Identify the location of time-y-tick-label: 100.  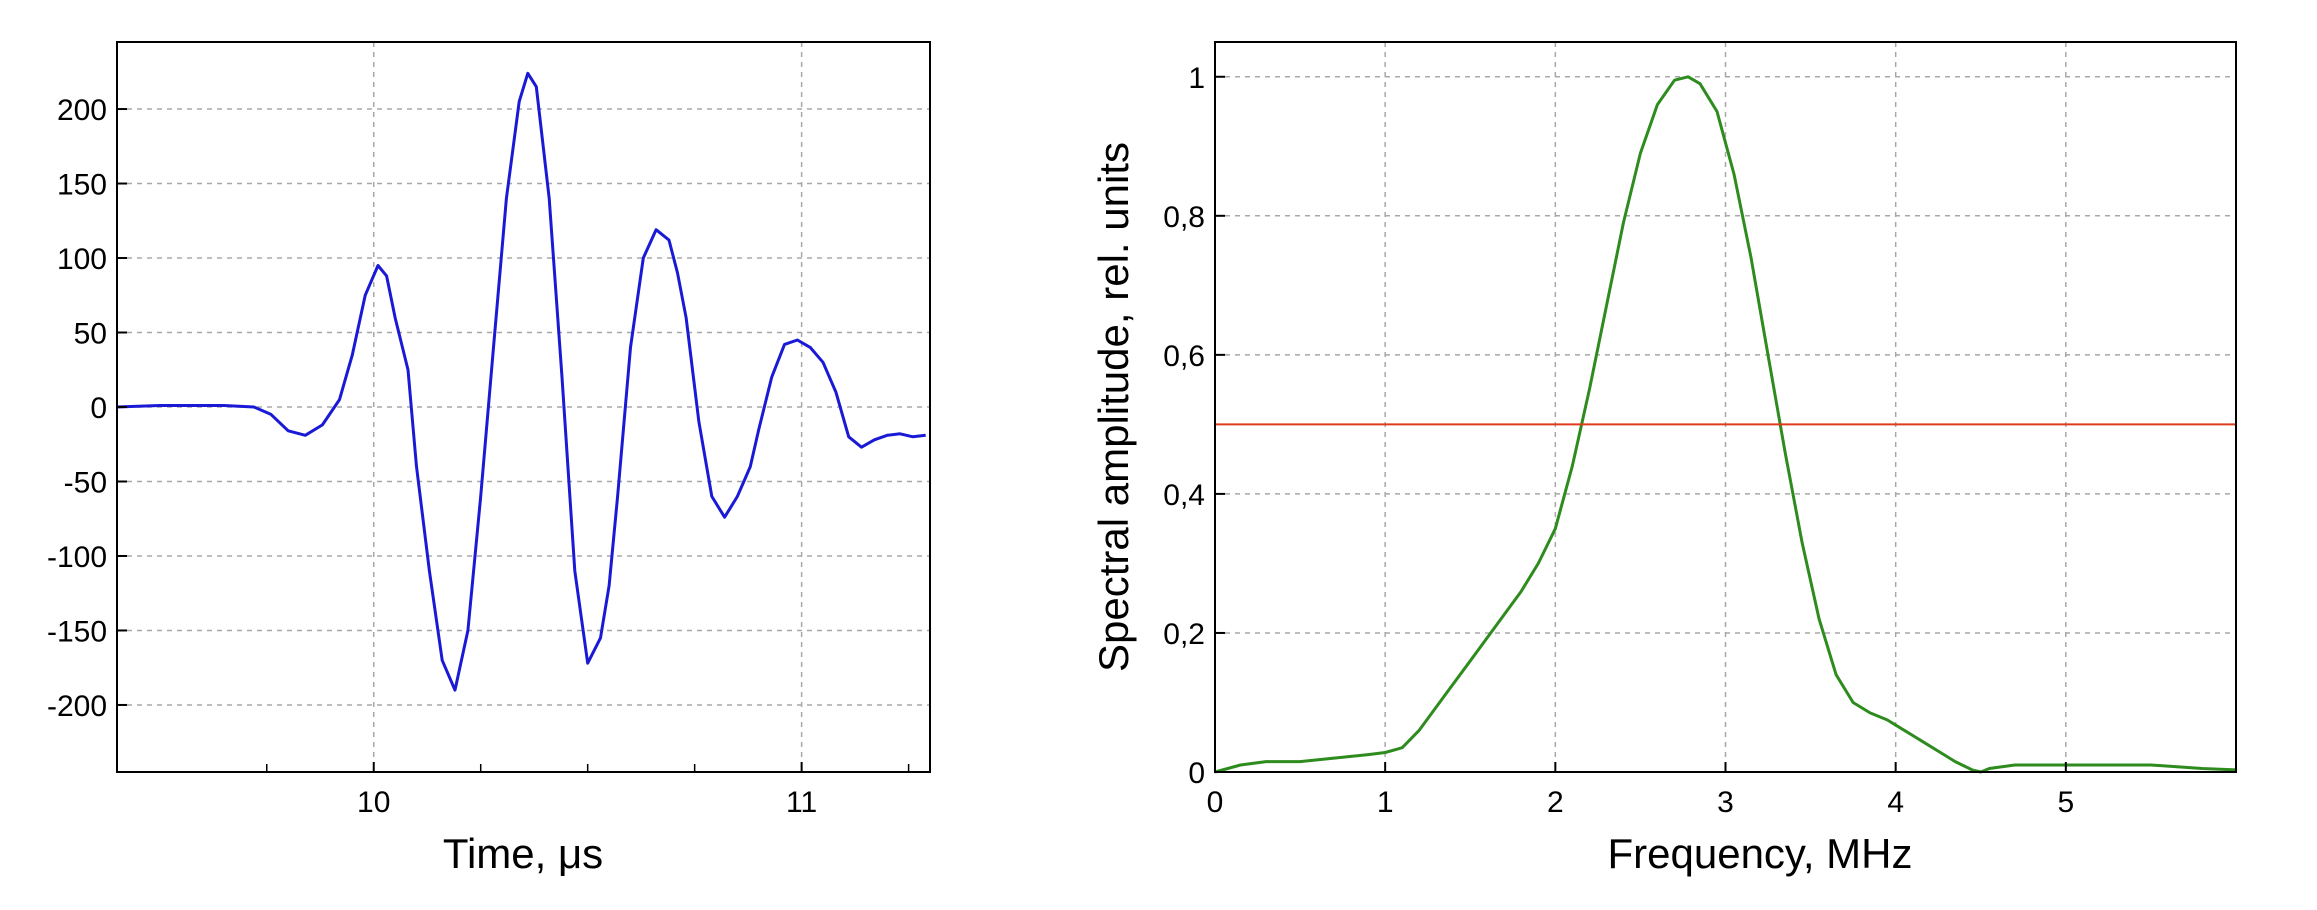
(82, 259).